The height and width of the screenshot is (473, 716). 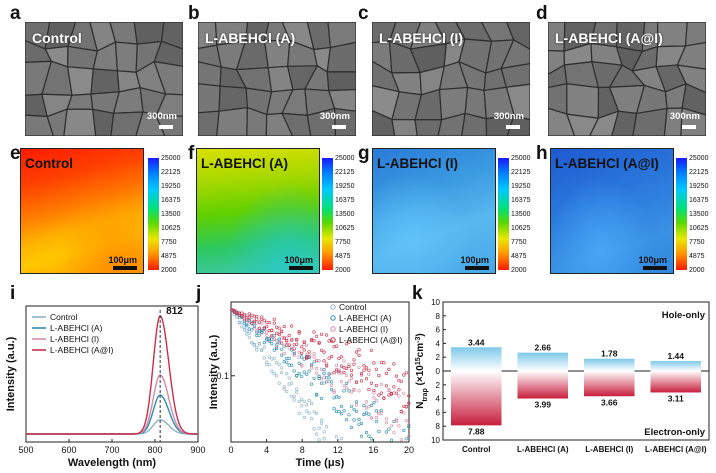 I want to click on series-points, so click(x=287, y=375).